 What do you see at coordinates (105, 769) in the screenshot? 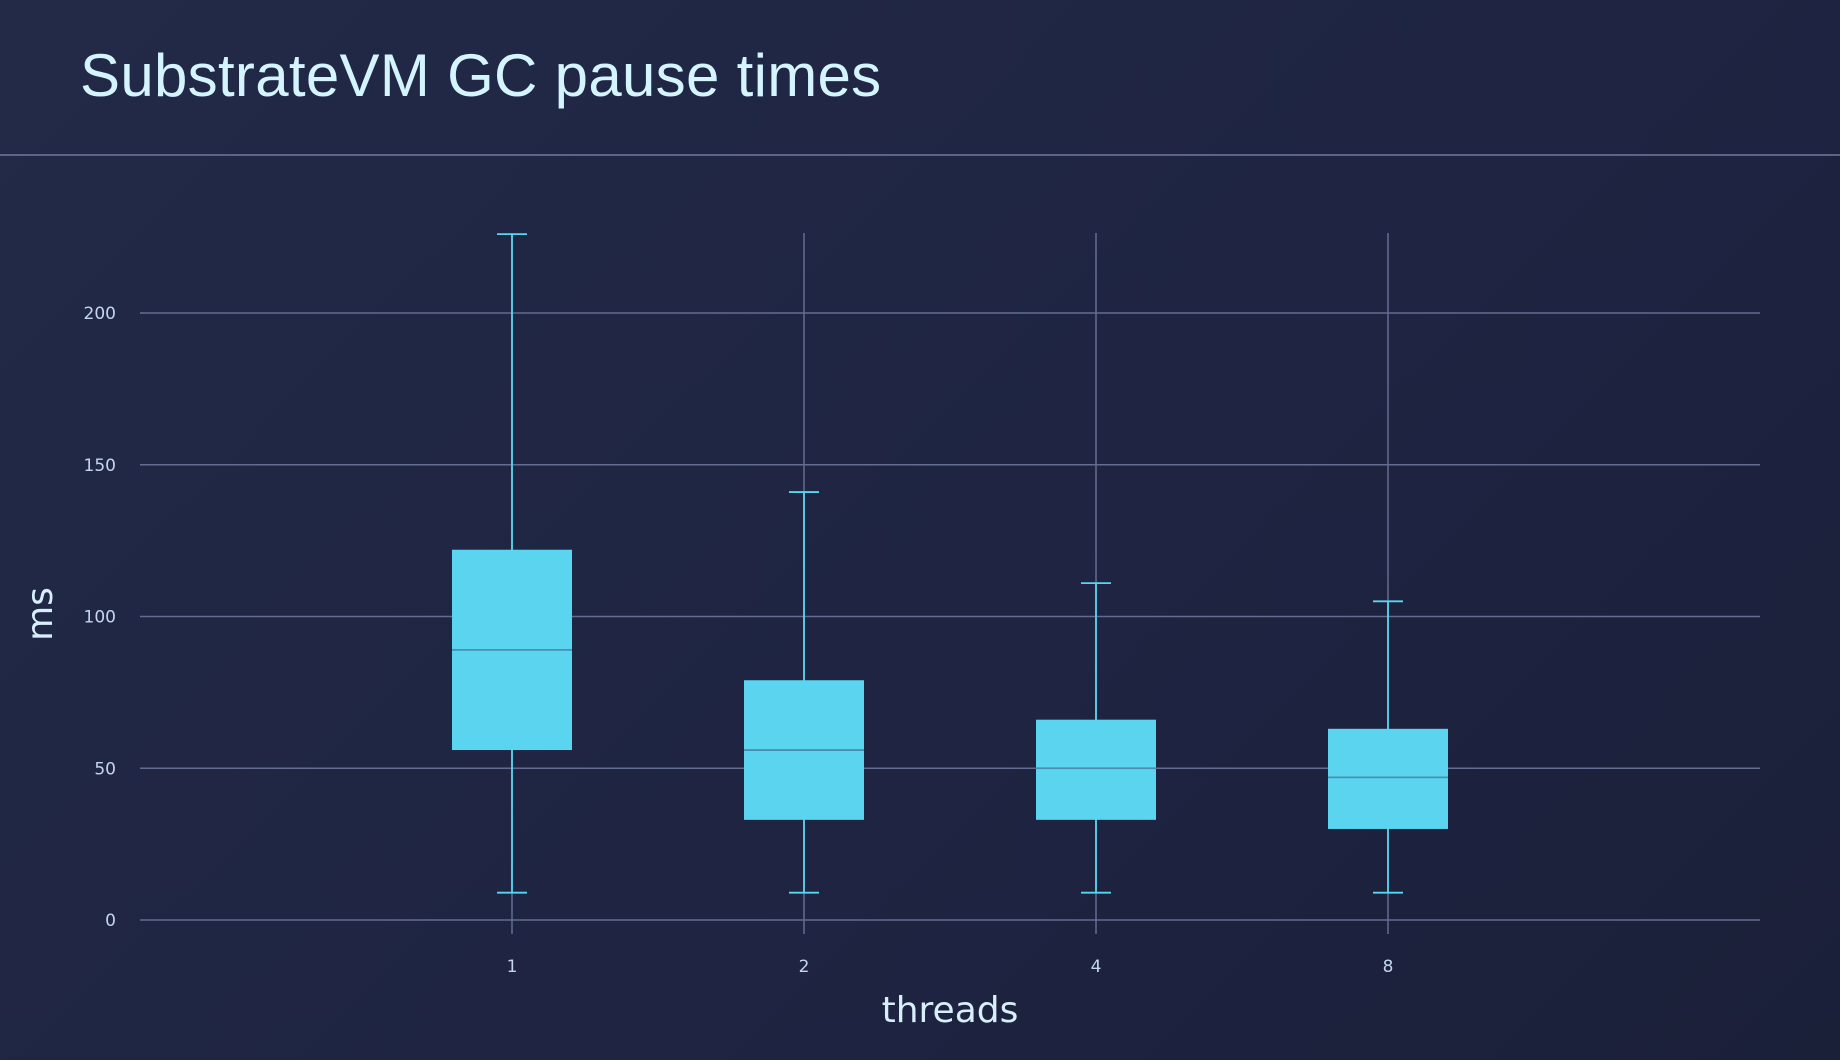
I see `y-tick-label-50: 50` at bounding box center [105, 769].